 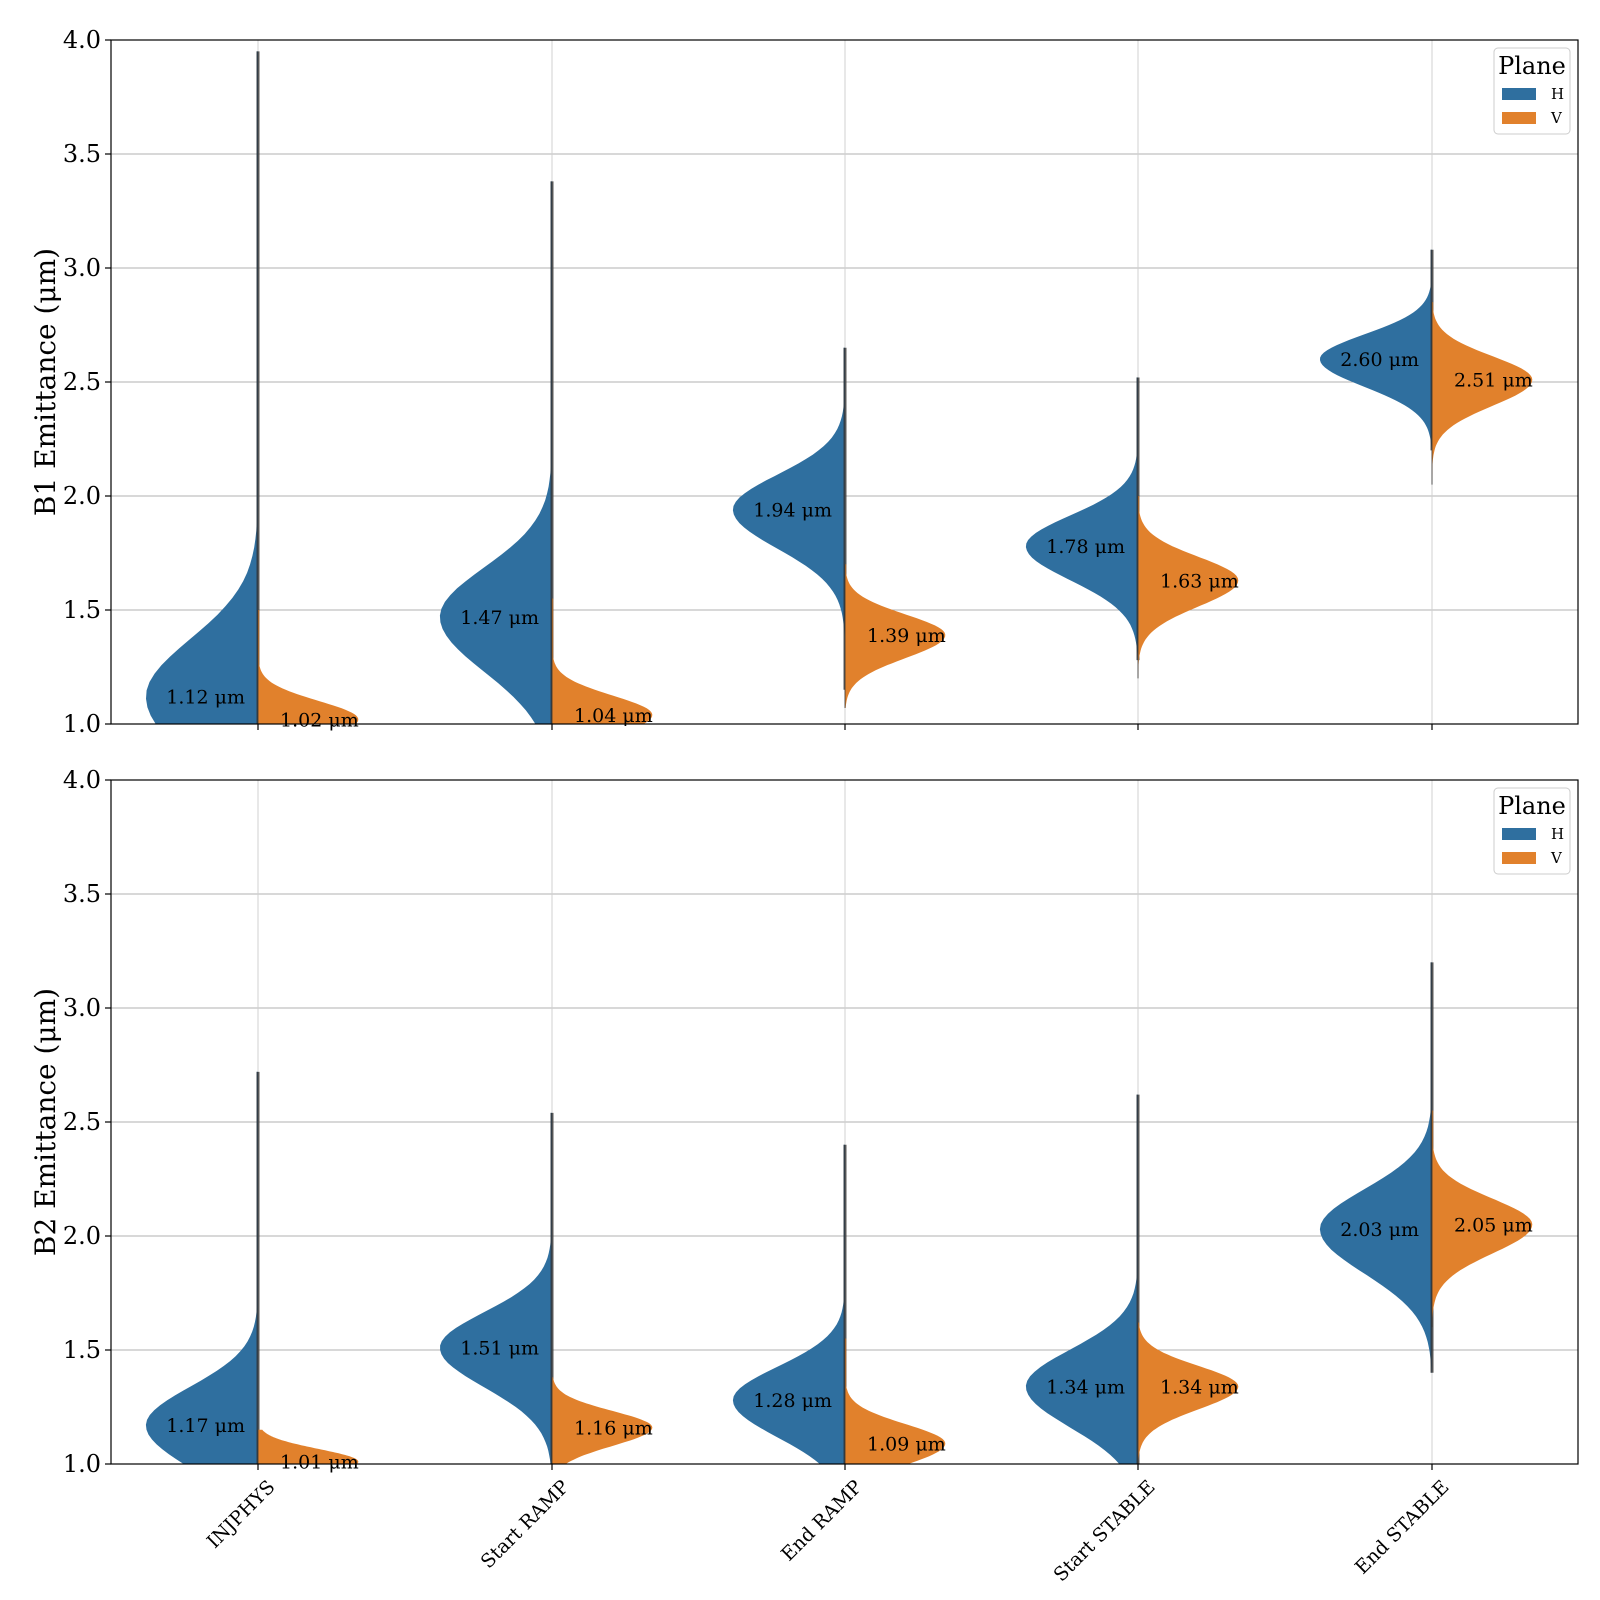 What do you see at coordinates (241, 1514) in the screenshot?
I see `x-category-label: INJPHYS` at bounding box center [241, 1514].